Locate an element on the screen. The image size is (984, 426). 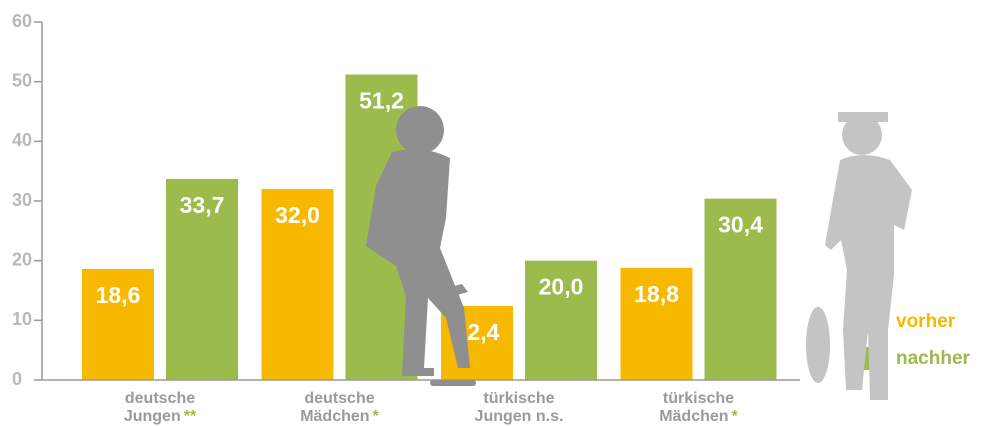
y-tick-label: 20 is located at coordinates (22, 259).